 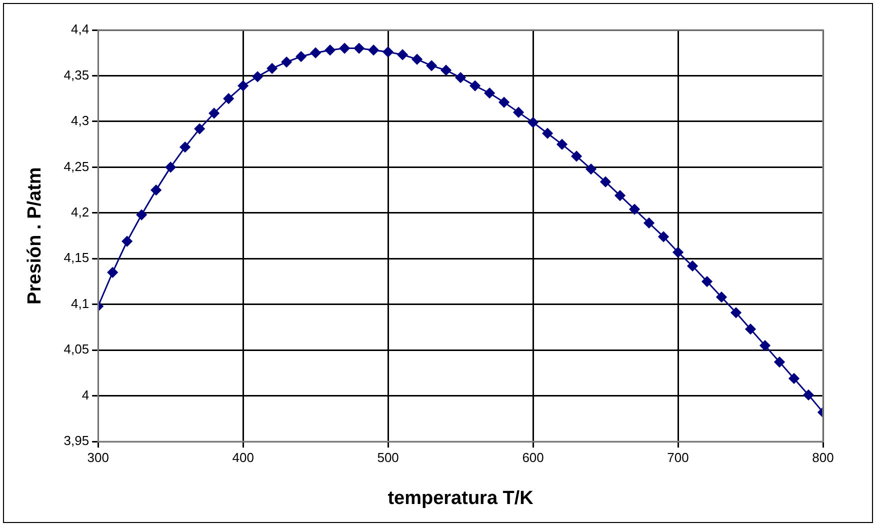 I want to click on y-tick-label: 4,35, so click(x=77, y=74).